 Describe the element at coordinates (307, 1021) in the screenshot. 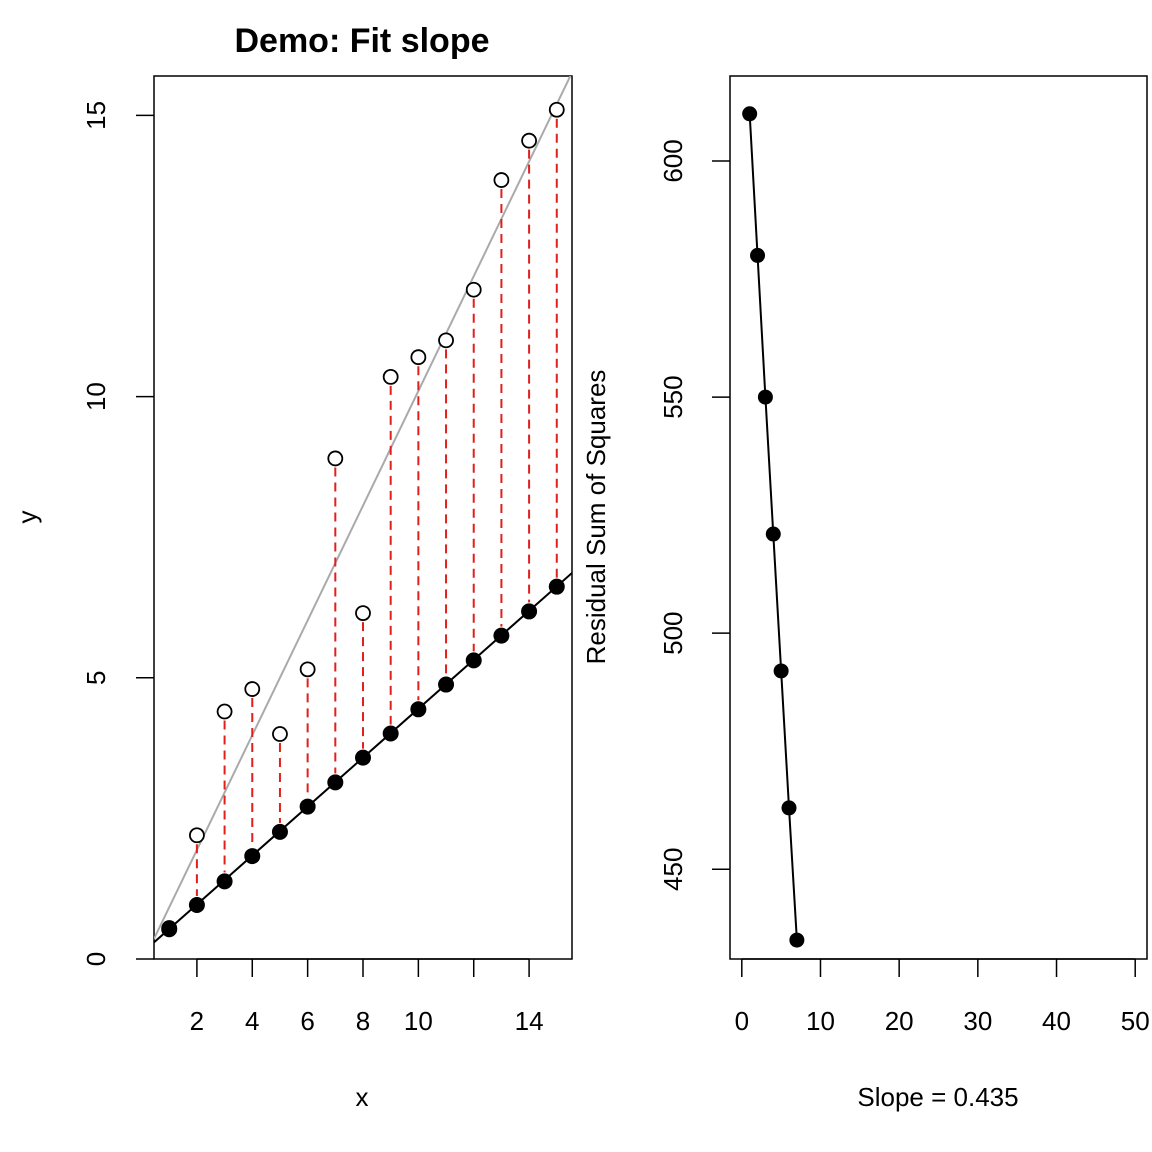

I see `x-tick-label: 6` at that location.